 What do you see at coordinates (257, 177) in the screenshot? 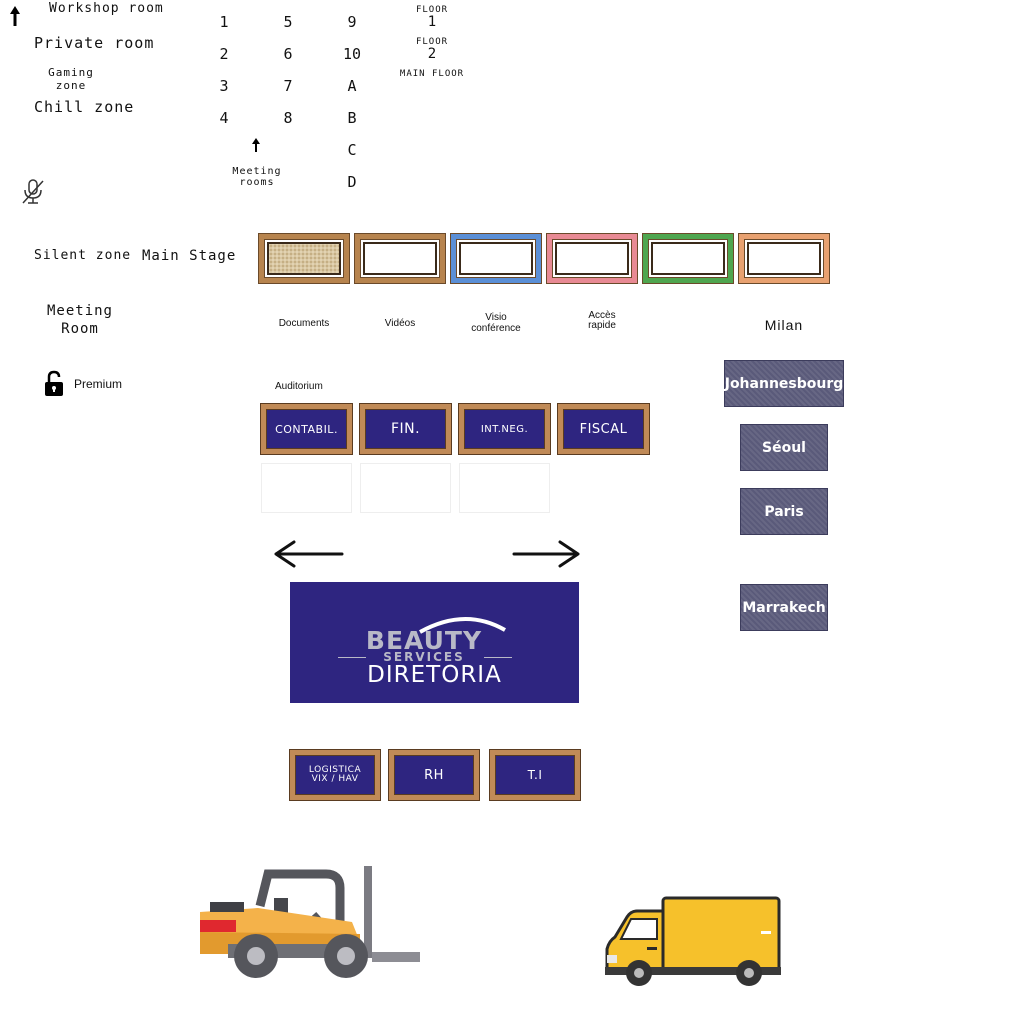
I see `meeting-rooms-label: Meeting rooms` at bounding box center [257, 177].